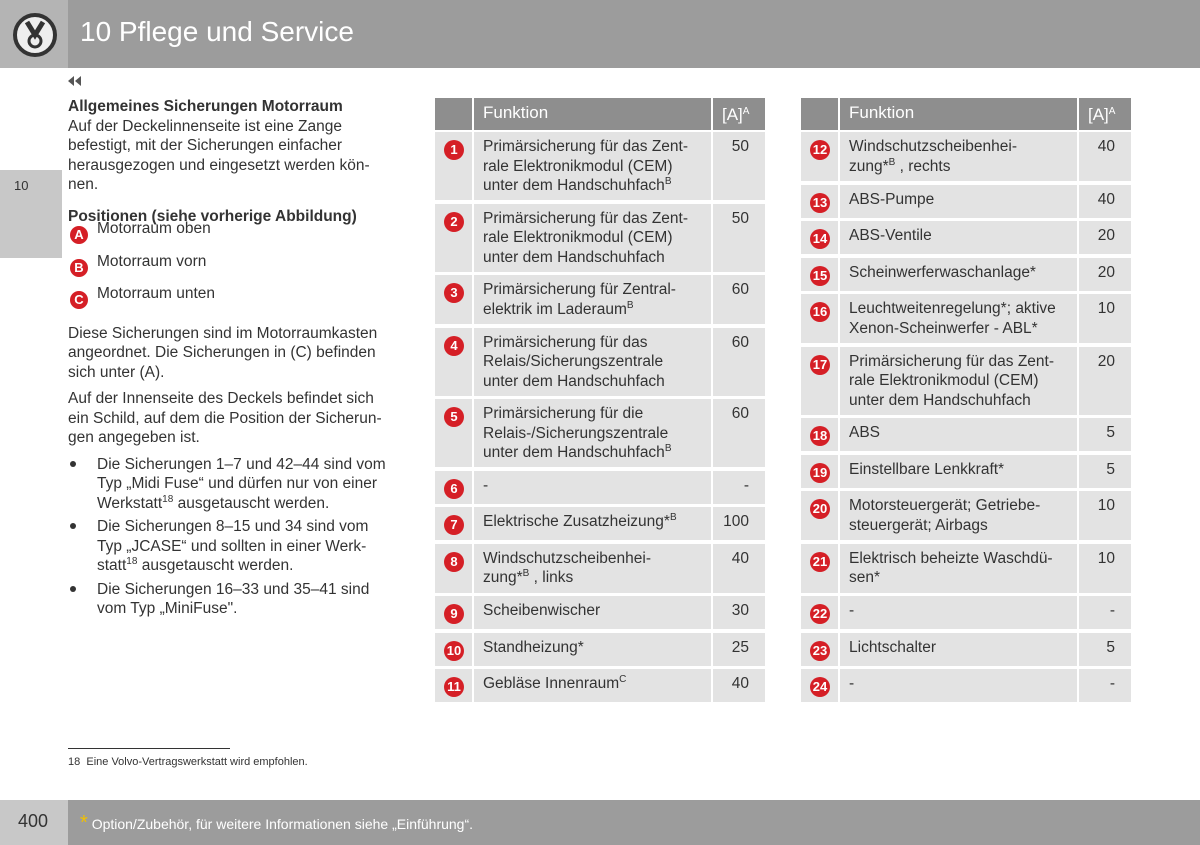 This screenshot has width=1200, height=845. What do you see at coordinates (820, 561) in the screenshot?
I see `fuse-number: 21` at bounding box center [820, 561].